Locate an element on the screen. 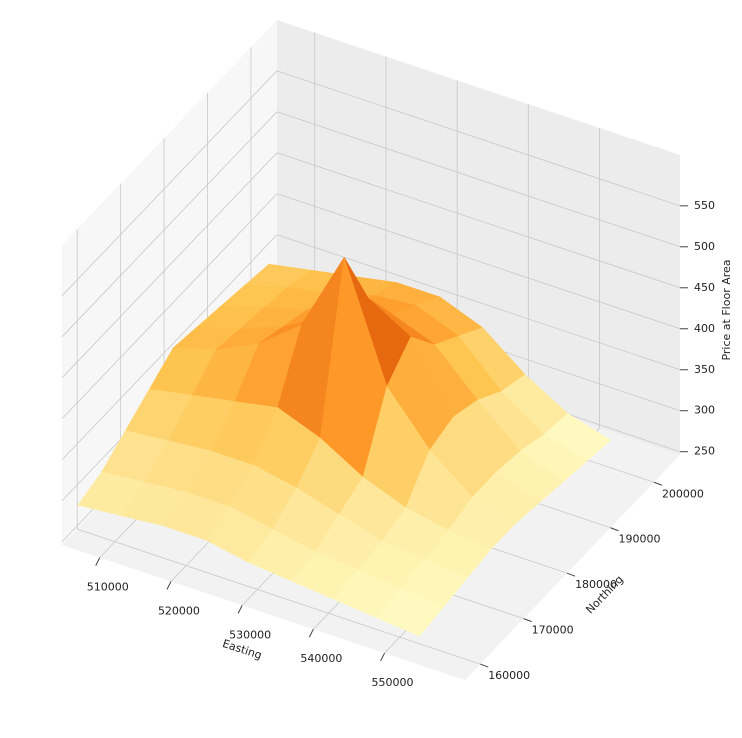 The width and height of the screenshot is (742, 738). z-tick-label: 550 is located at coordinates (704, 205).